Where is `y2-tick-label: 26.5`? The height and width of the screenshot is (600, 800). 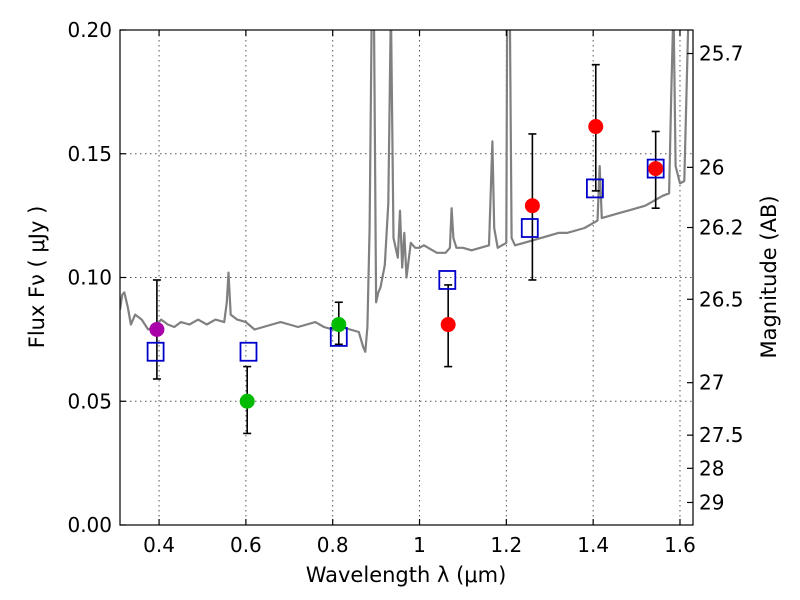 y2-tick-label: 26.5 is located at coordinates (721, 299).